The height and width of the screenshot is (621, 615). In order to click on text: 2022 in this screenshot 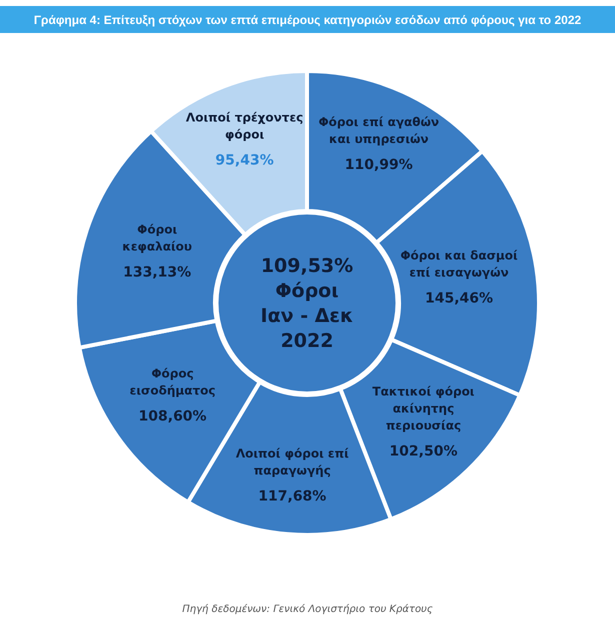, I will do `click(307, 341)`.